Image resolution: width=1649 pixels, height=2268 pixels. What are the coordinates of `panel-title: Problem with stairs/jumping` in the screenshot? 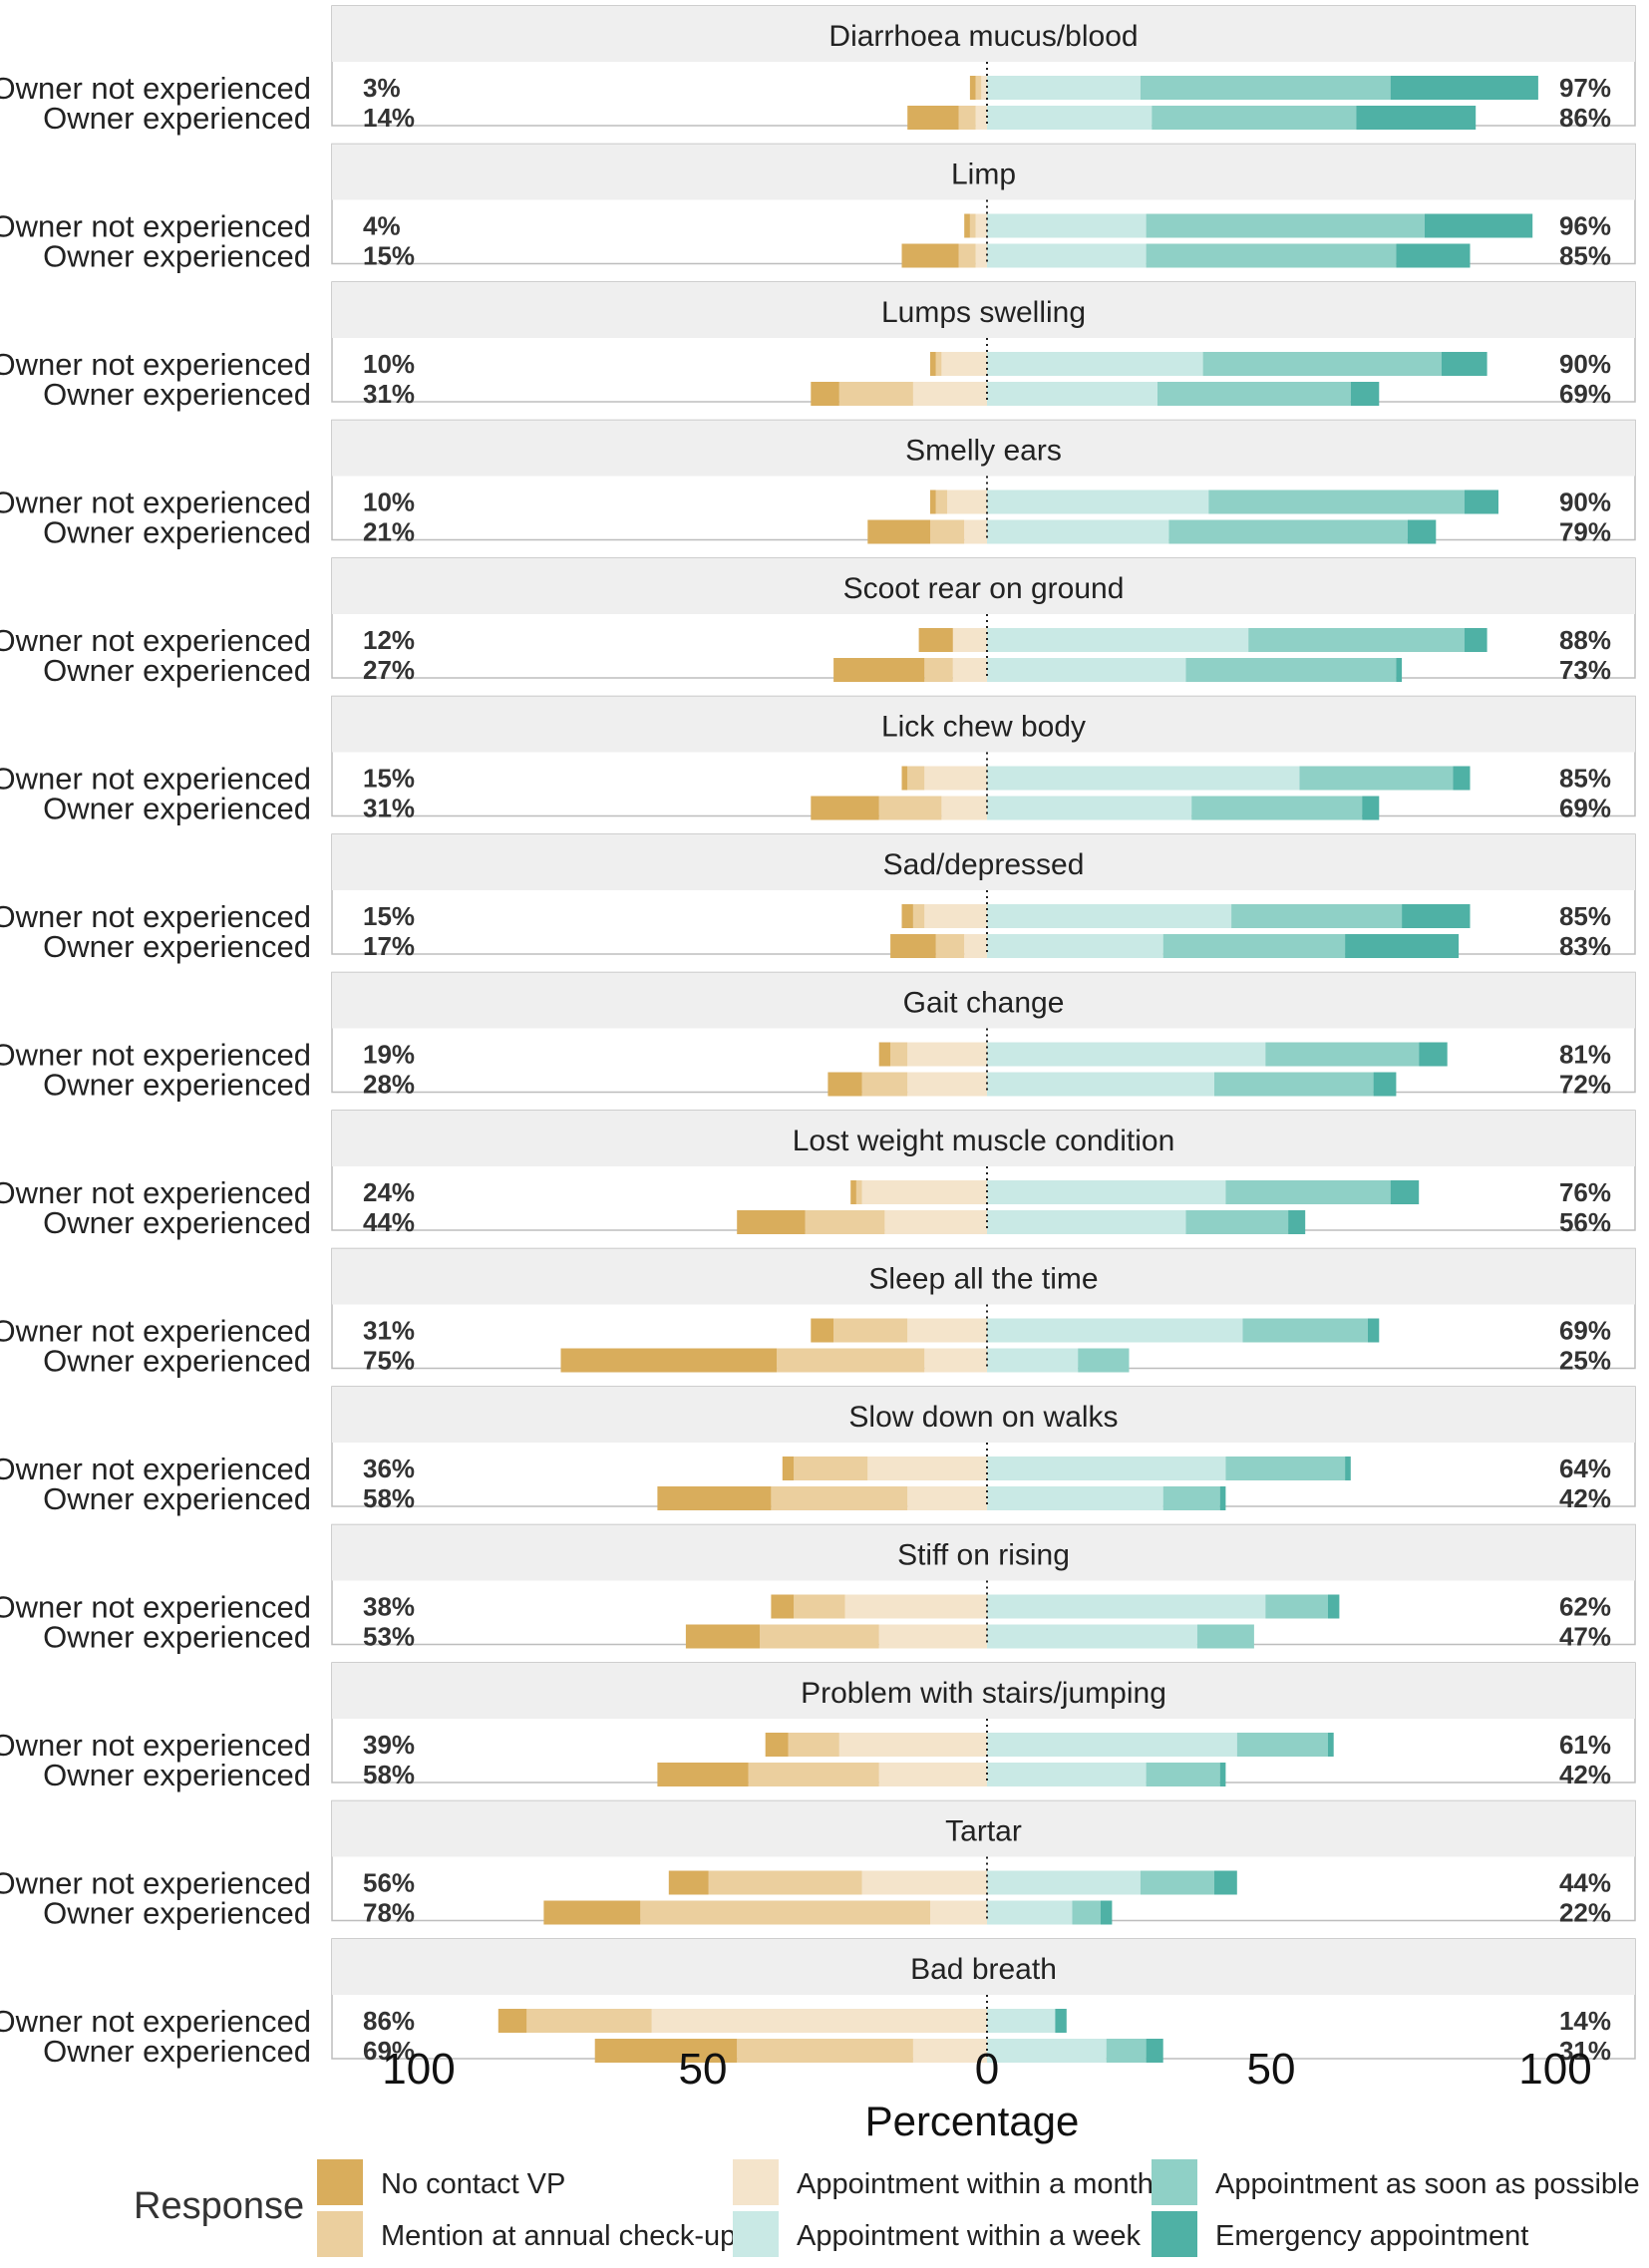 It's located at (983, 1693).